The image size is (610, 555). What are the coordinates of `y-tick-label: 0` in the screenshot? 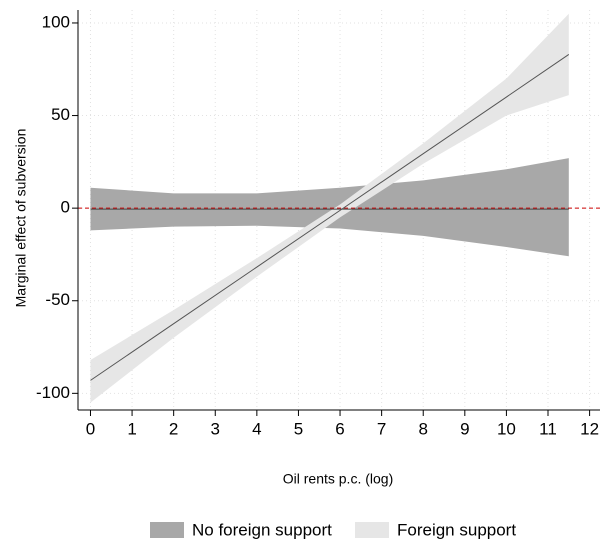 It's located at (65, 207).